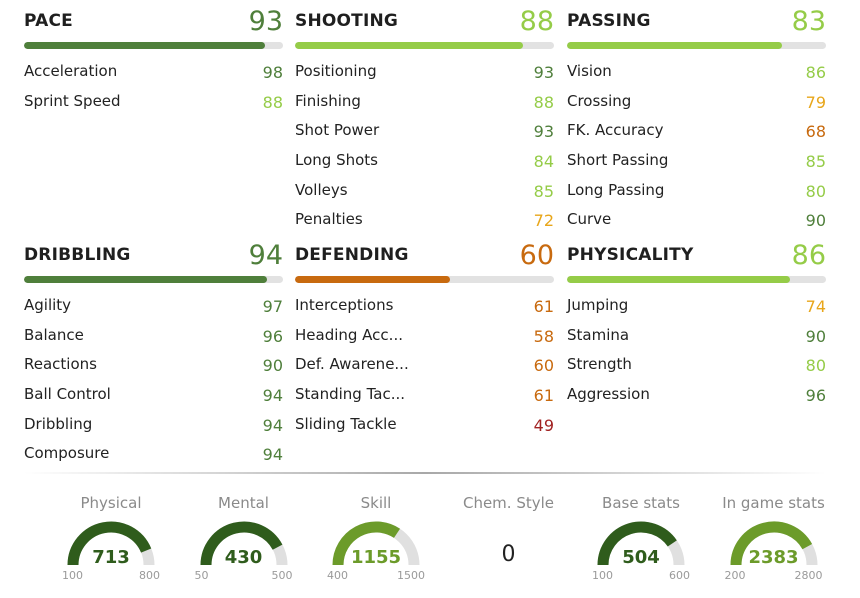 This screenshot has height=598, width=860. What do you see at coordinates (424, 225) in the screenshot?
I see `stat-row: Penalties 72` at bounding box center [424, 225].